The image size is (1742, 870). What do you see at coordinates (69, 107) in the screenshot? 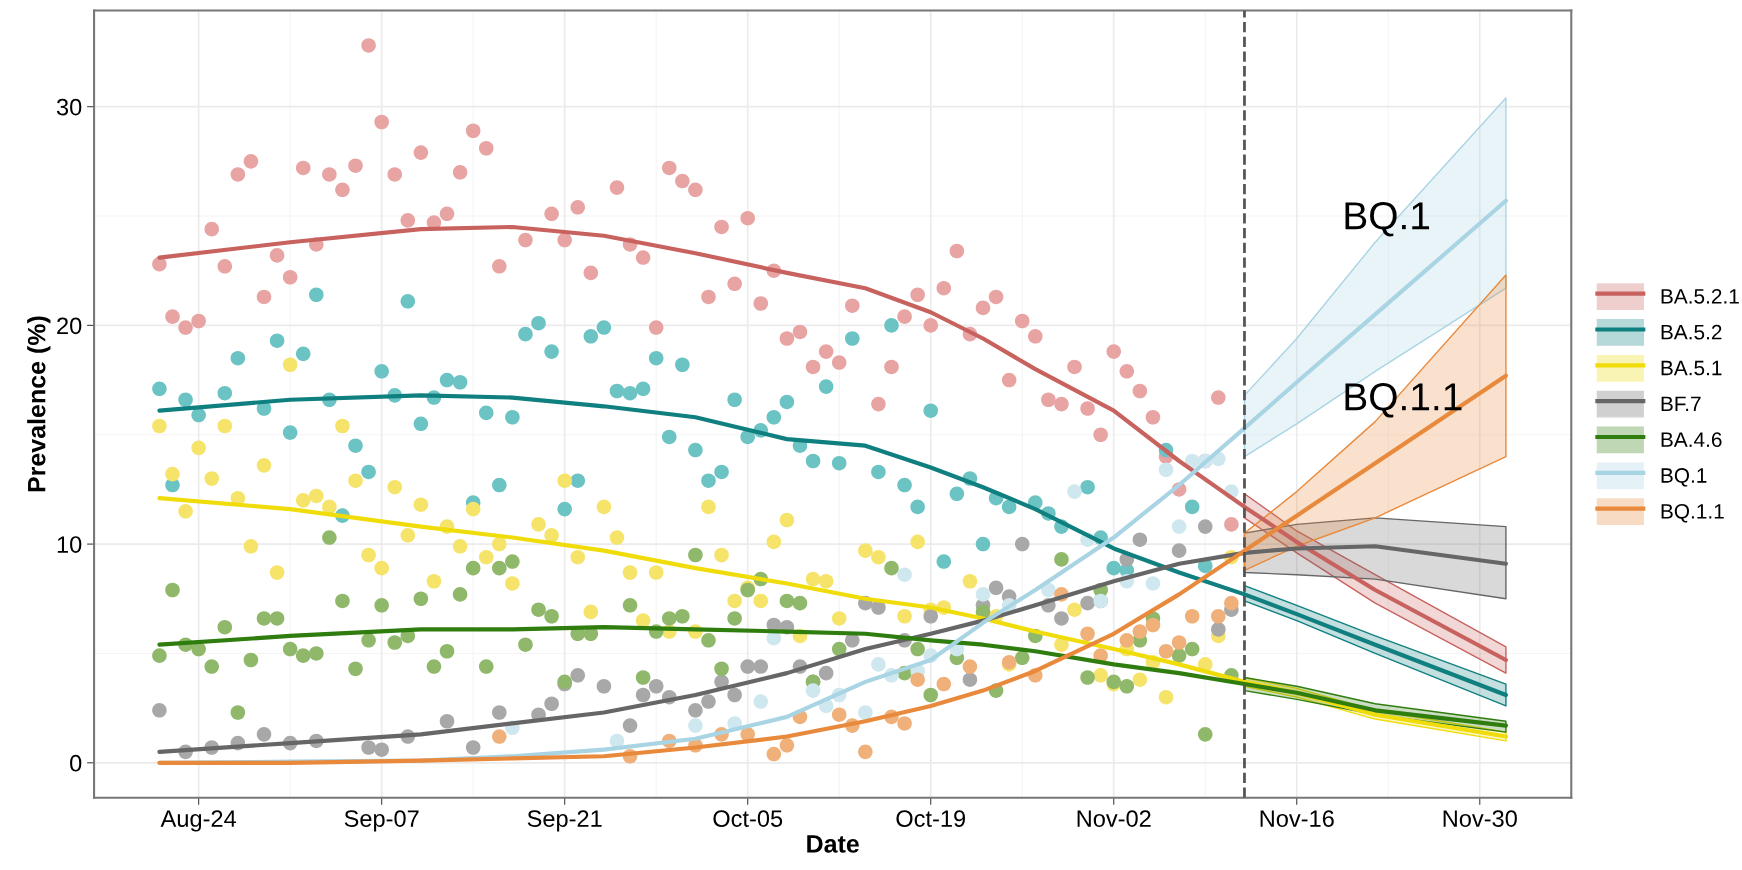
I see `y-tick-label: 30` at bounding box center [69, 107].